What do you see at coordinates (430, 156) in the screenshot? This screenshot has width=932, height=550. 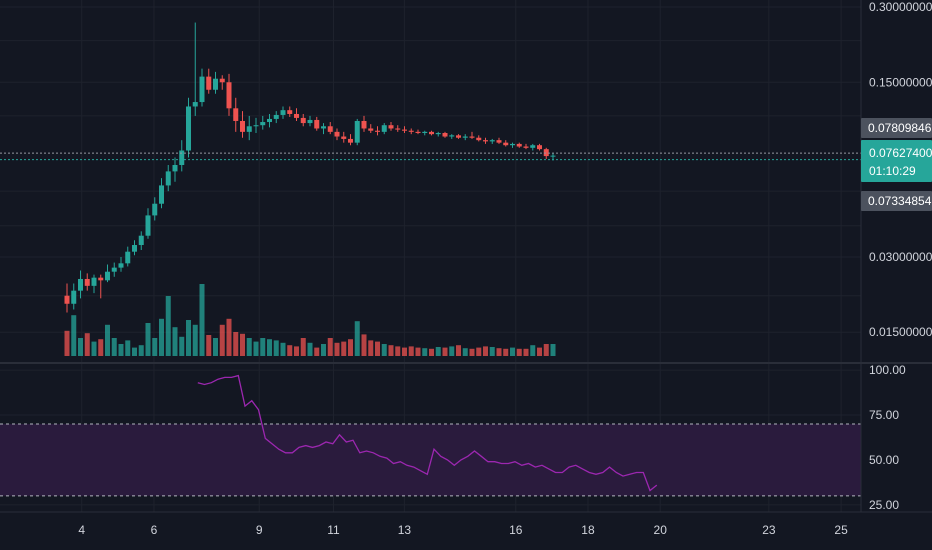 I see `price-lines` at bounding box center [430, 156].